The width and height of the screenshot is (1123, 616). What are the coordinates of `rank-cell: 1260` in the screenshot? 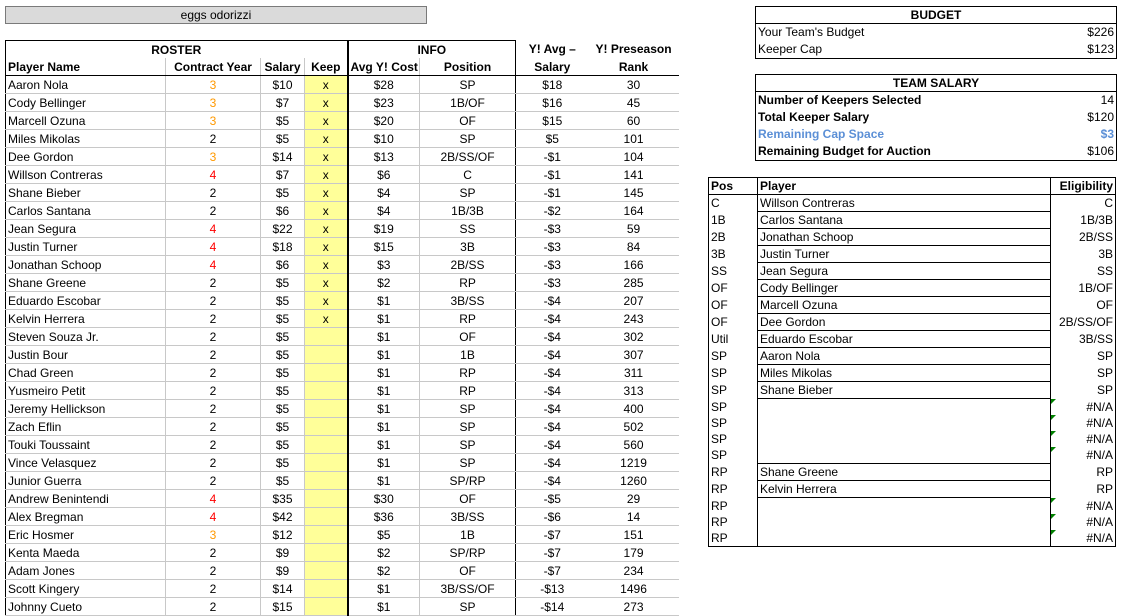 It's located at (633, 480).